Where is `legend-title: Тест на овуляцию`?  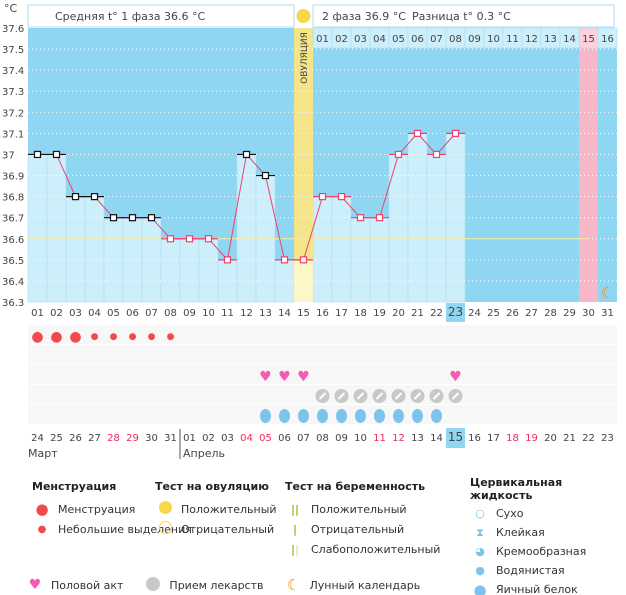 legend-title: Тест на овуляцию is located at coordinates (212, 486).